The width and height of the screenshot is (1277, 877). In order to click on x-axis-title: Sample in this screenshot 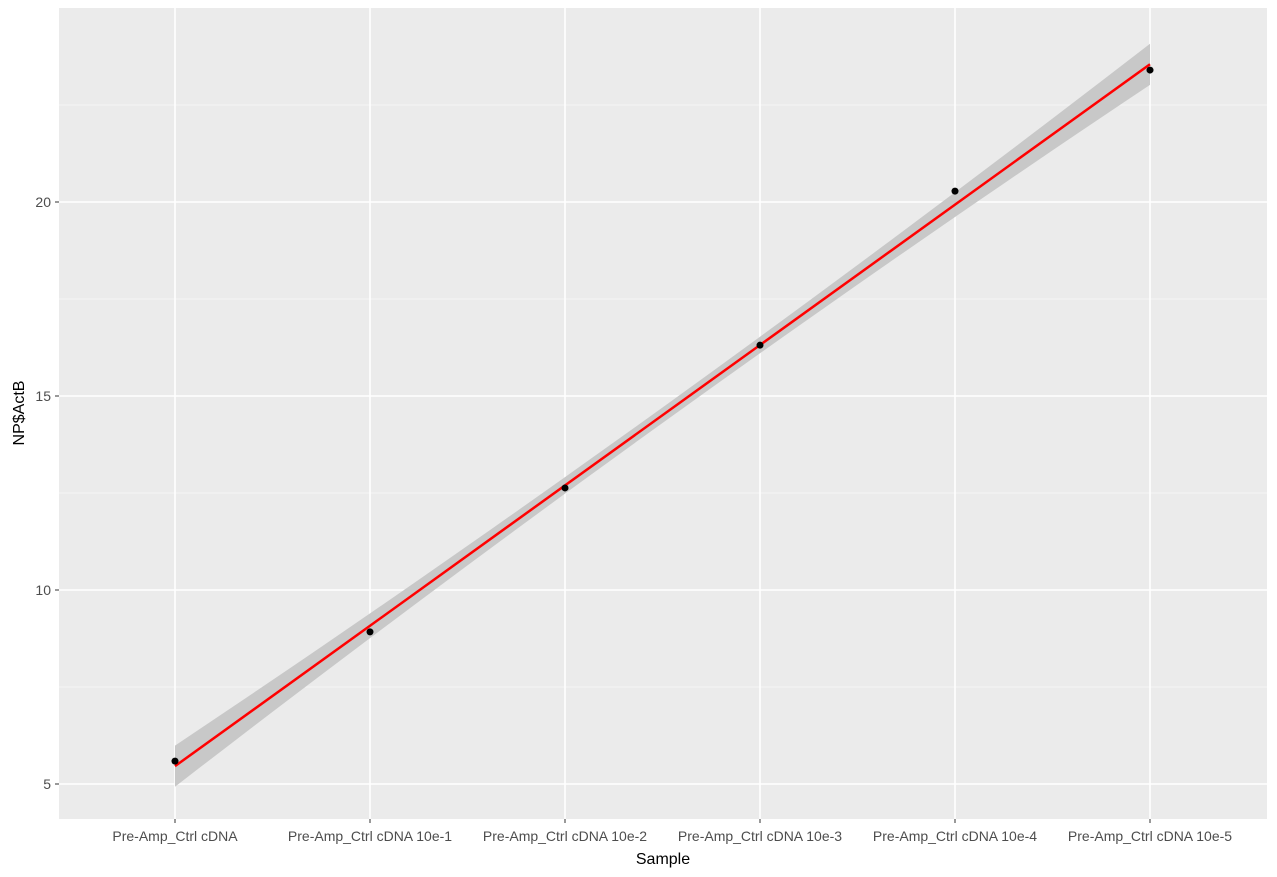, I will do `click(663, 859)`.